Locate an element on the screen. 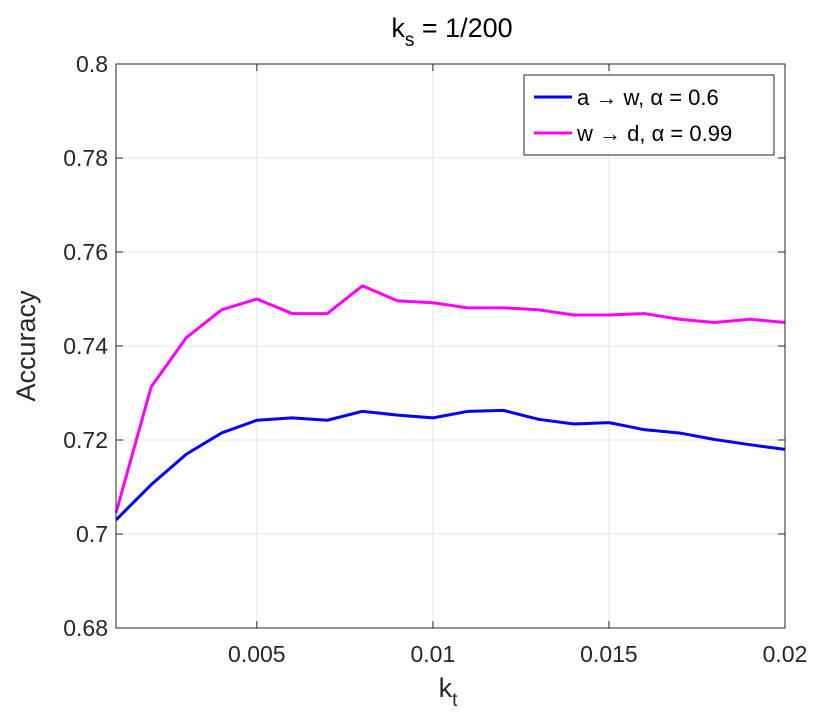  y-tick-label: 0.8 is located at coordinates (92, 64).